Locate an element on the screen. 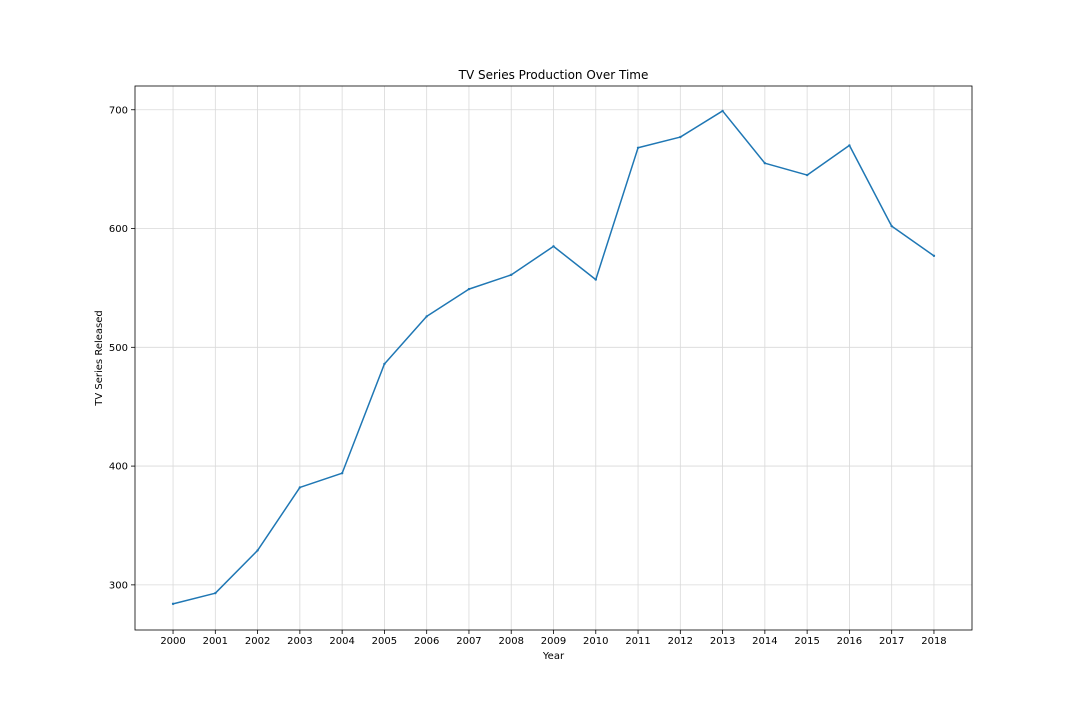 Image resolution: width=1080 pixels, height=720 pixels. x-tick-label: 2004 is located at coordinates (341, 641).